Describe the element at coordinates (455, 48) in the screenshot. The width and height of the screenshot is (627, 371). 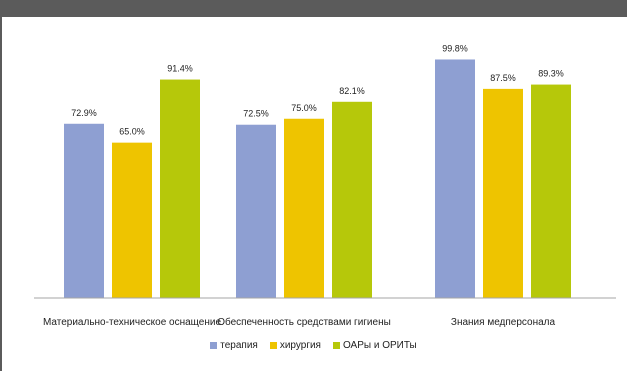
I see `value-label-therapy-3: 99.8%` at that location.